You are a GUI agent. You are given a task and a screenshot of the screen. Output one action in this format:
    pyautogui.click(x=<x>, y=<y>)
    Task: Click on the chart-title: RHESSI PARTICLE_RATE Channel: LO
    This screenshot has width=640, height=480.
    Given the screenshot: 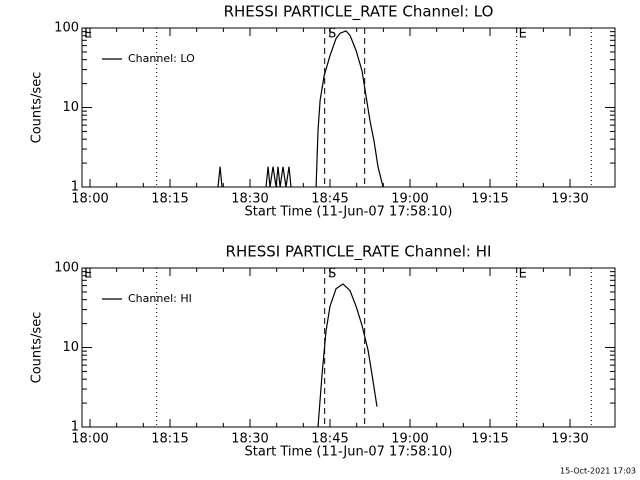 What is the action you would take?
    pyautogui.click(x=359, y=12)
    